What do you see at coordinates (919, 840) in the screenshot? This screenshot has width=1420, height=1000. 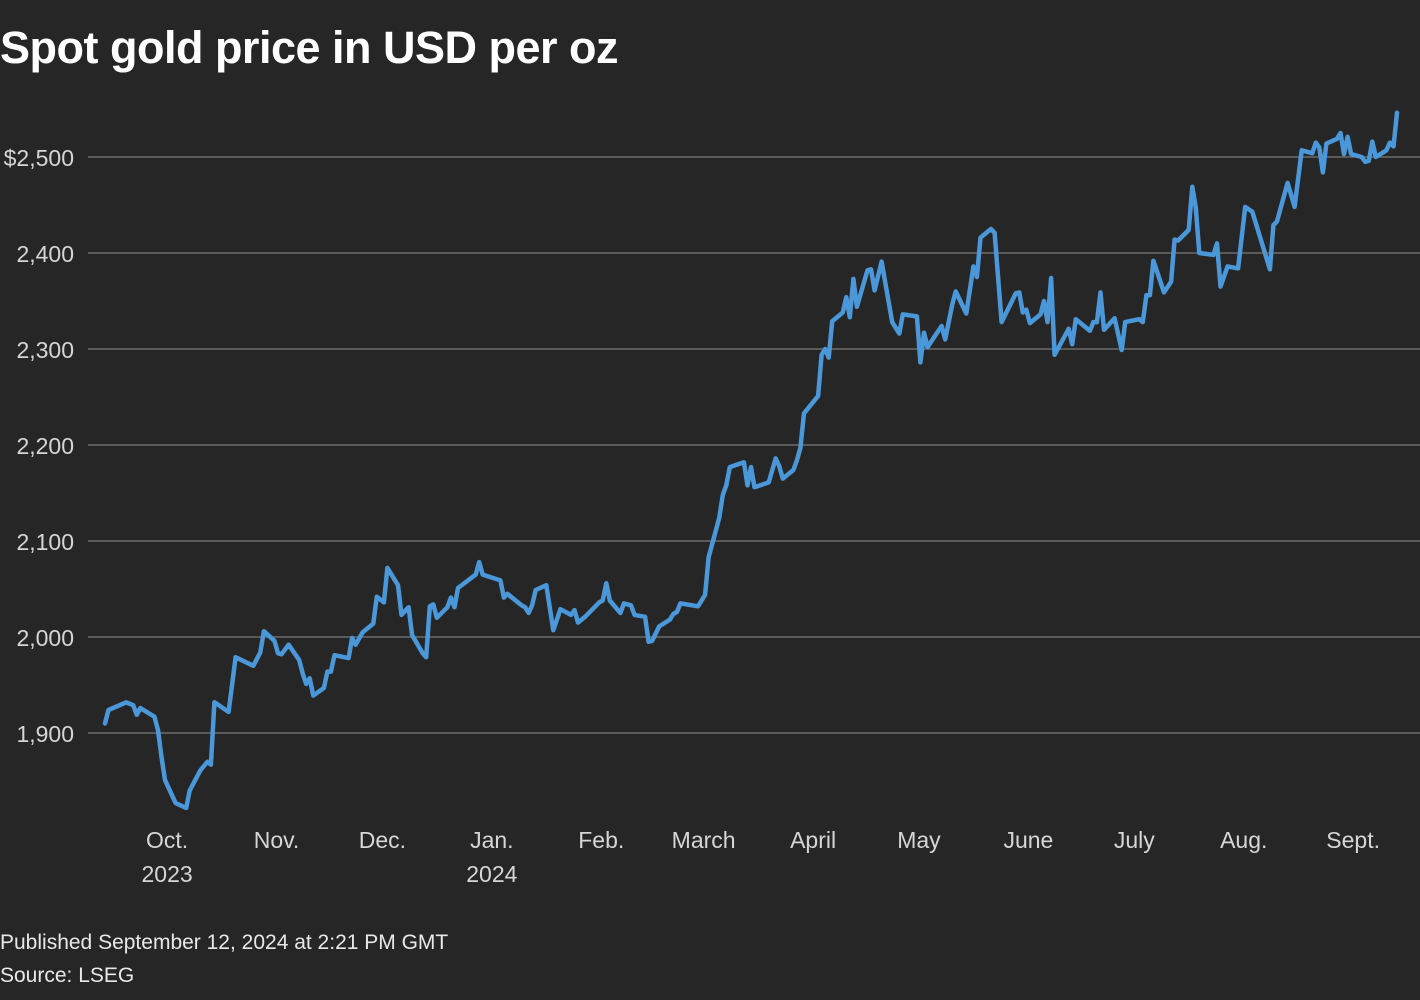 I see `x-tick-label: May` at bounding box center [919, 840].